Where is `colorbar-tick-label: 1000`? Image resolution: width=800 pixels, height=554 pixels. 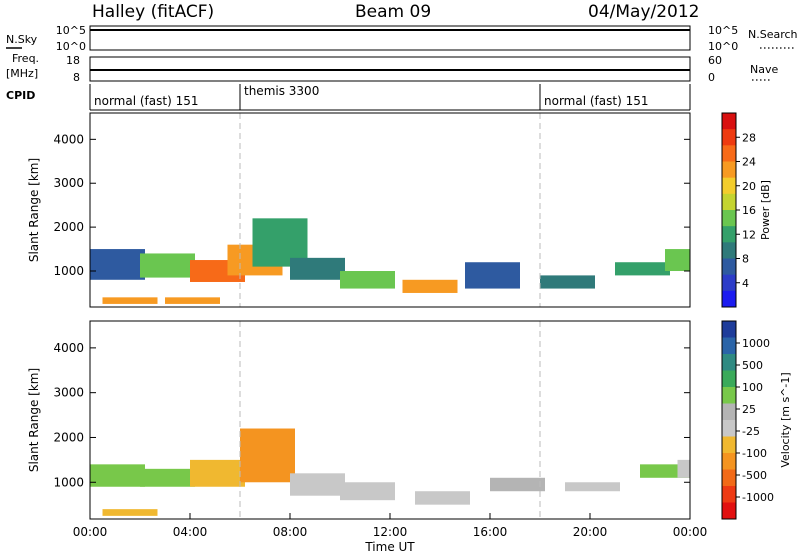
colorbar-tick-label: 1000 is located at coordinates (756, 343).